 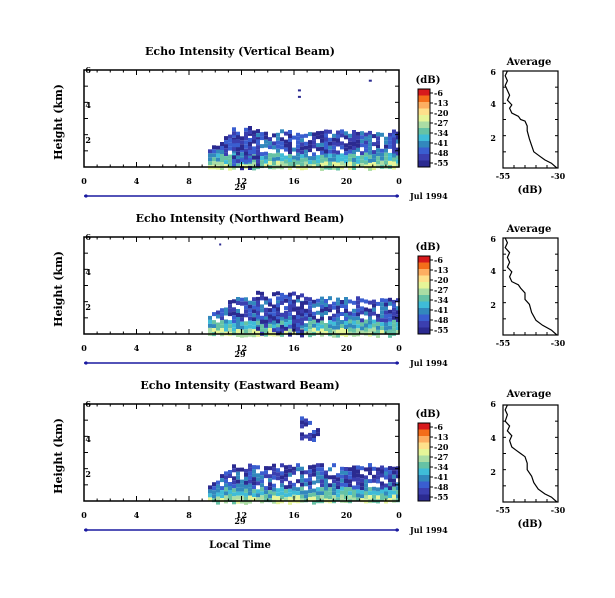 I want to click on colorbar-label: -27, so click(x=441, y=457).